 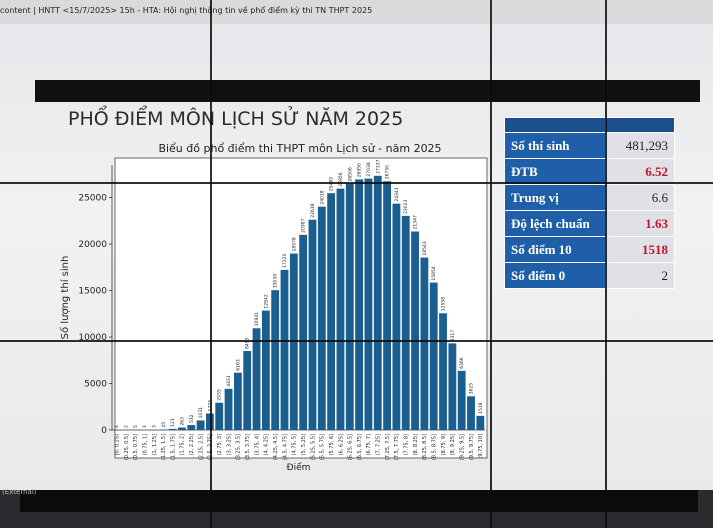 What do you see at coordinates (127, 447) in the screenshot?
I see `x-tick-label: (0.25, 0.5]` at bounding box center [127, 447].